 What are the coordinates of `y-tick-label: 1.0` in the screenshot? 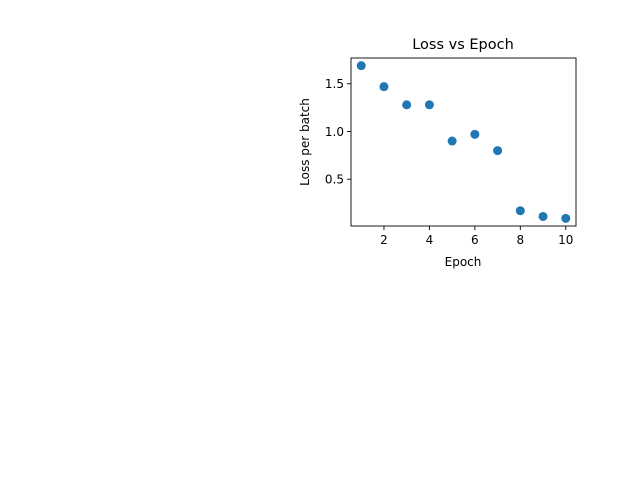 It's located at (334, 132).